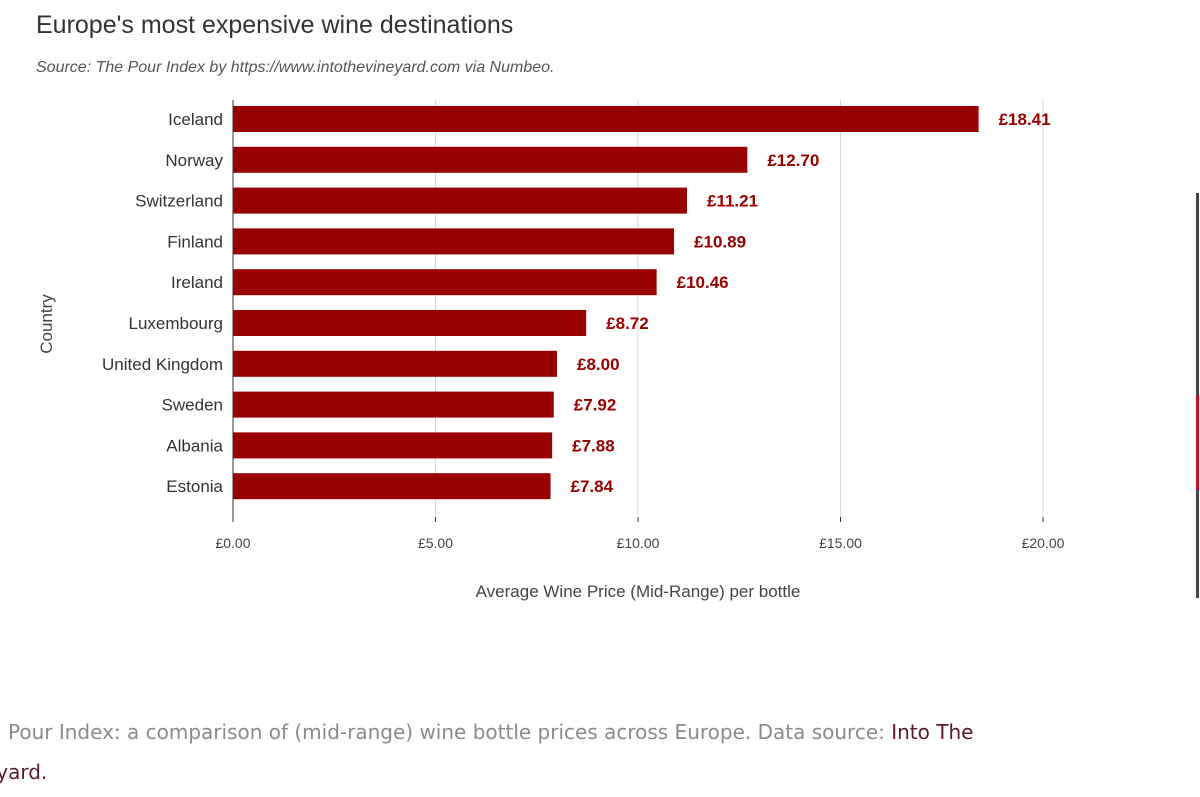 Image resolution: width=1200 pixels, height=797 pixels. Describe the element at coordinates (595, 405) in the screenshot. I see `data-label: £7.92` at that location.